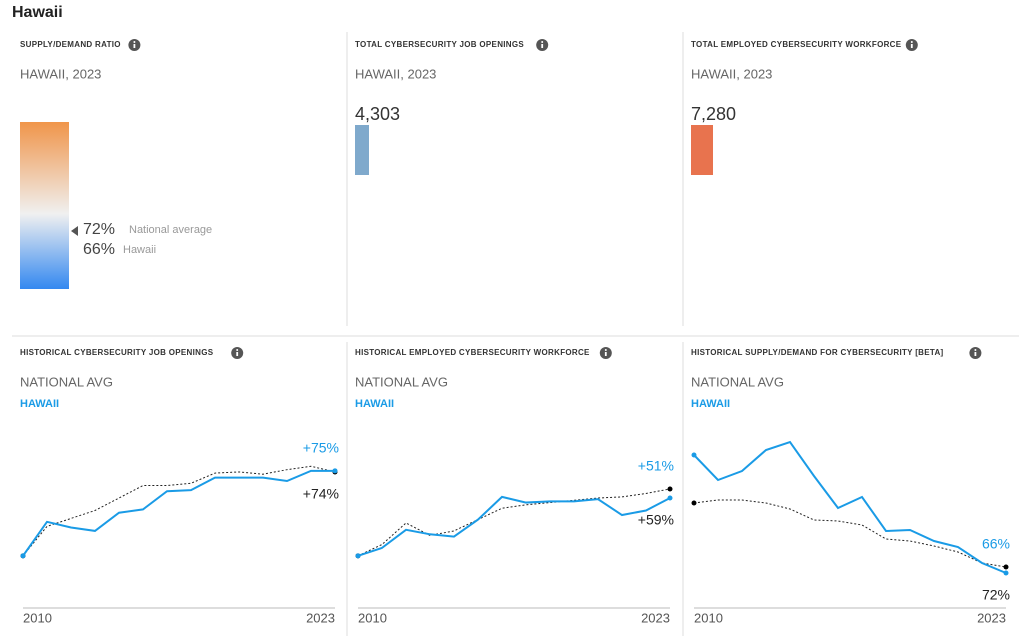 Image resolution: width=1024 pixels, height=636 pixels. Describe the element at coordinates (656, 466) in the screenshot. I see `end-label: +51%` at that location.